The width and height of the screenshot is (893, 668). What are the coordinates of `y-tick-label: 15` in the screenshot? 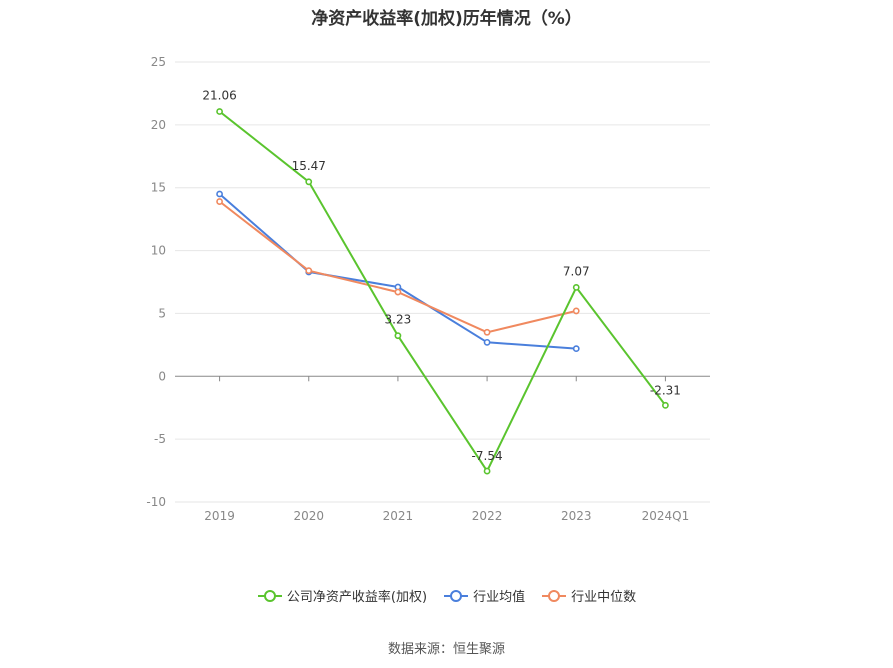 It's located at (158, 188).